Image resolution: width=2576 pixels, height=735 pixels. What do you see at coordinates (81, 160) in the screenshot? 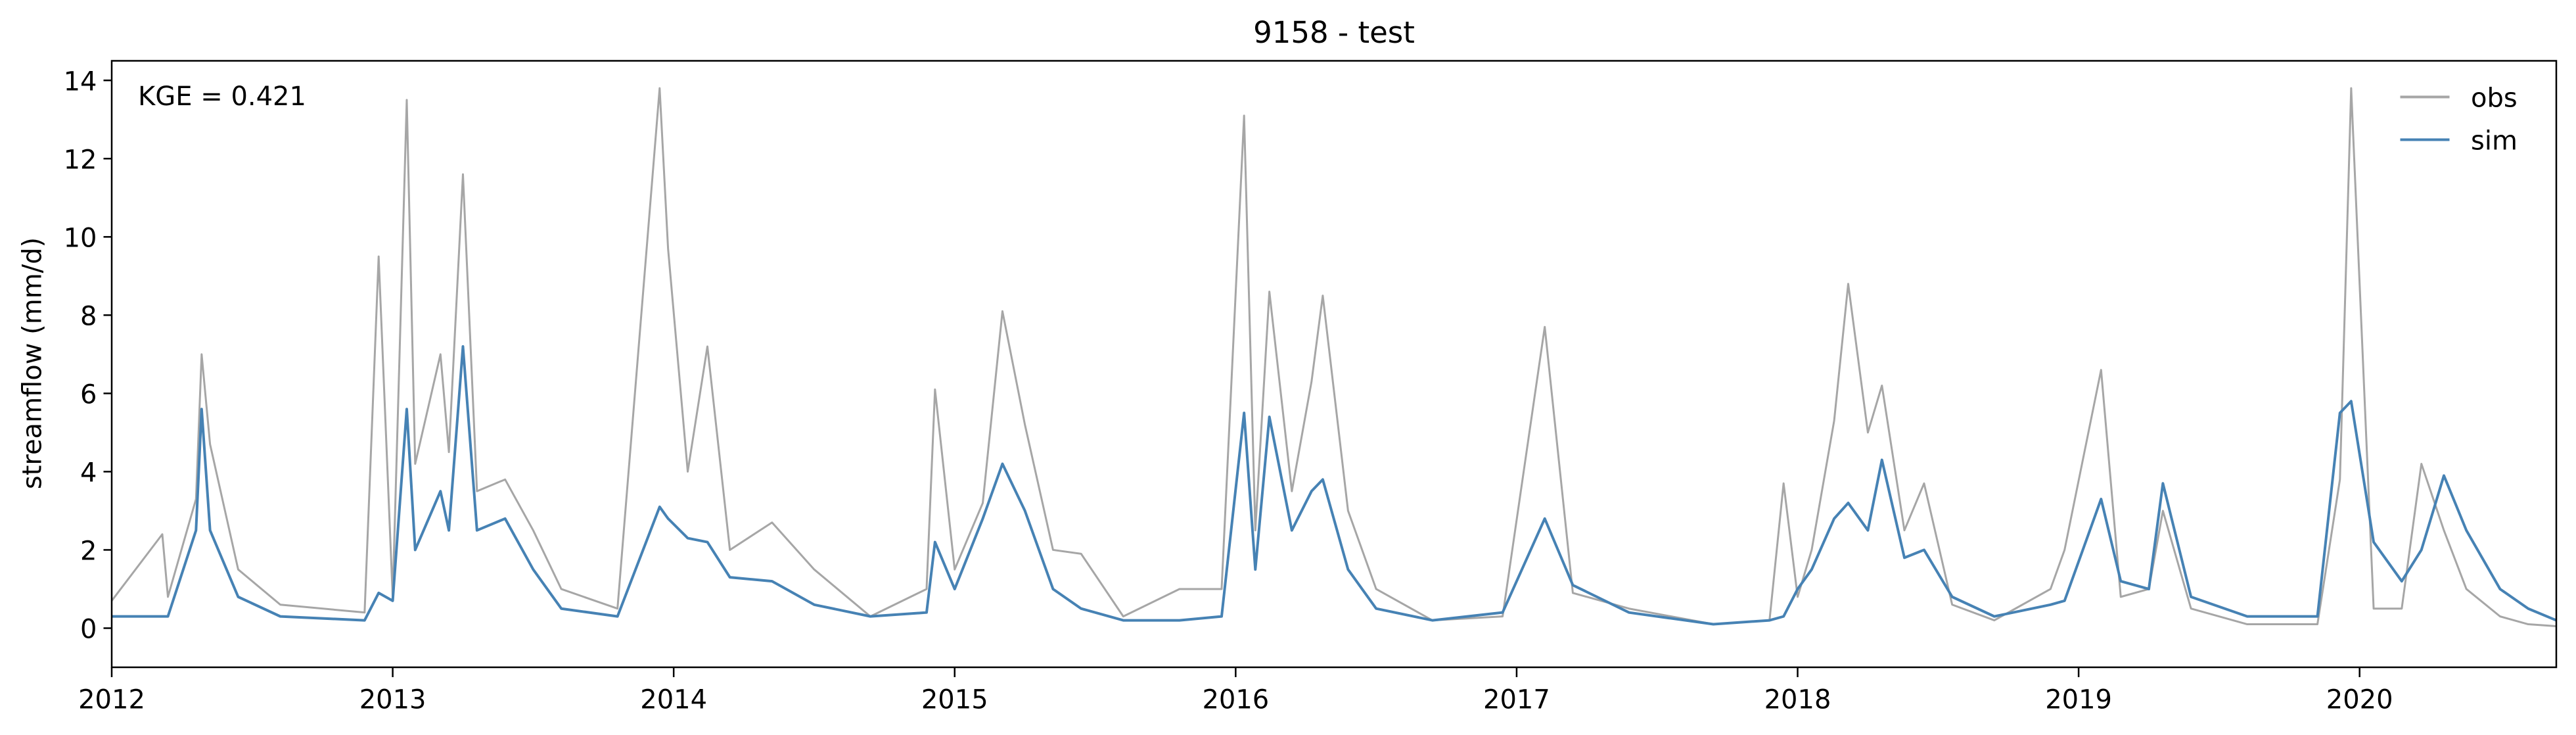
I see `y-tick-label: 12` at bounding box center [81, 160].